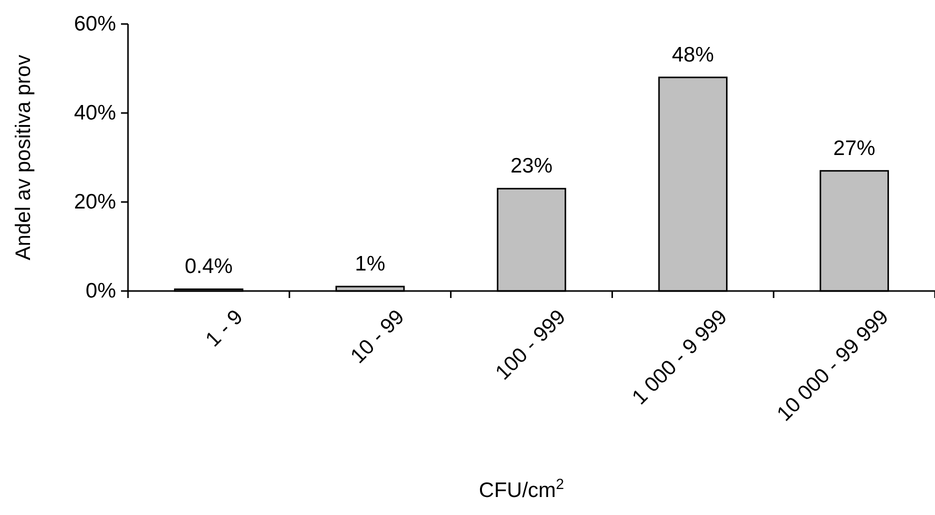 The width and height of the screenshot is (935, 515). What do you see at coordinates (833, 365) in the screenshot?
I see `x-tick-label: 10 000 - 99 999` at bounding box center [833, 365].